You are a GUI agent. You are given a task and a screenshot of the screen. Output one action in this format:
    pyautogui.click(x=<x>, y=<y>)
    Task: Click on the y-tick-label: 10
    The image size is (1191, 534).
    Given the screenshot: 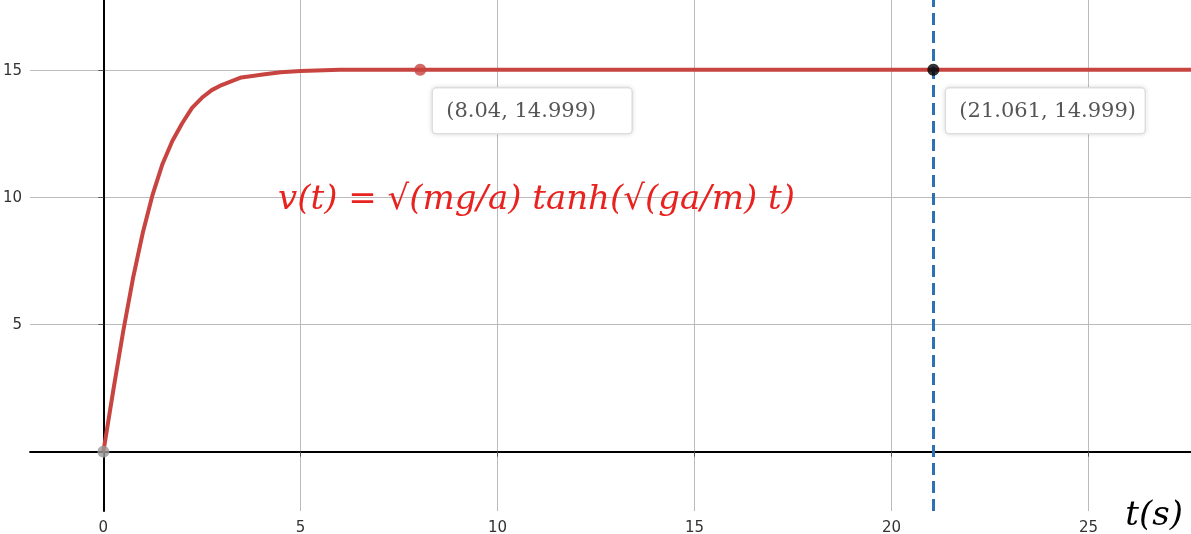 What is the action you would take?
    pyautogui.click(x=12, y=197)
    